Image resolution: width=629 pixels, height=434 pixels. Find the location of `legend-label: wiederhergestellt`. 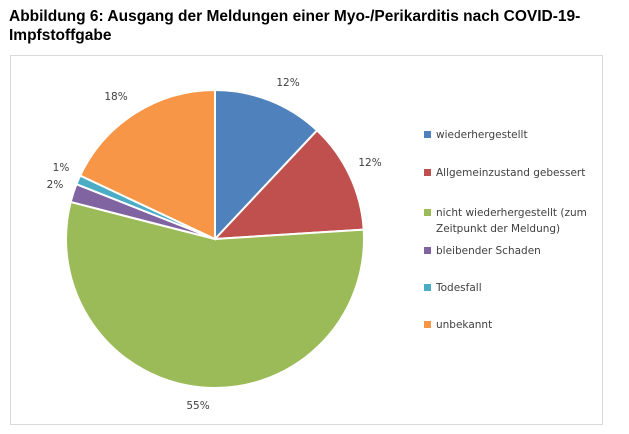

legend-label: wiederhergestellt is located at coordinates (482, 135).